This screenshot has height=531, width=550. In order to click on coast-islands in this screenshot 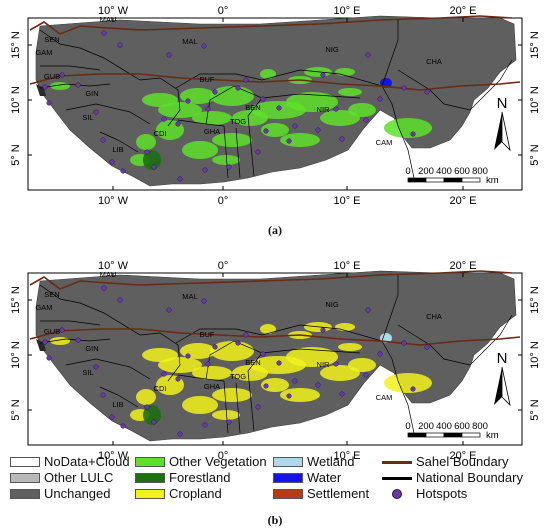, I will do `click(41, 90)`.